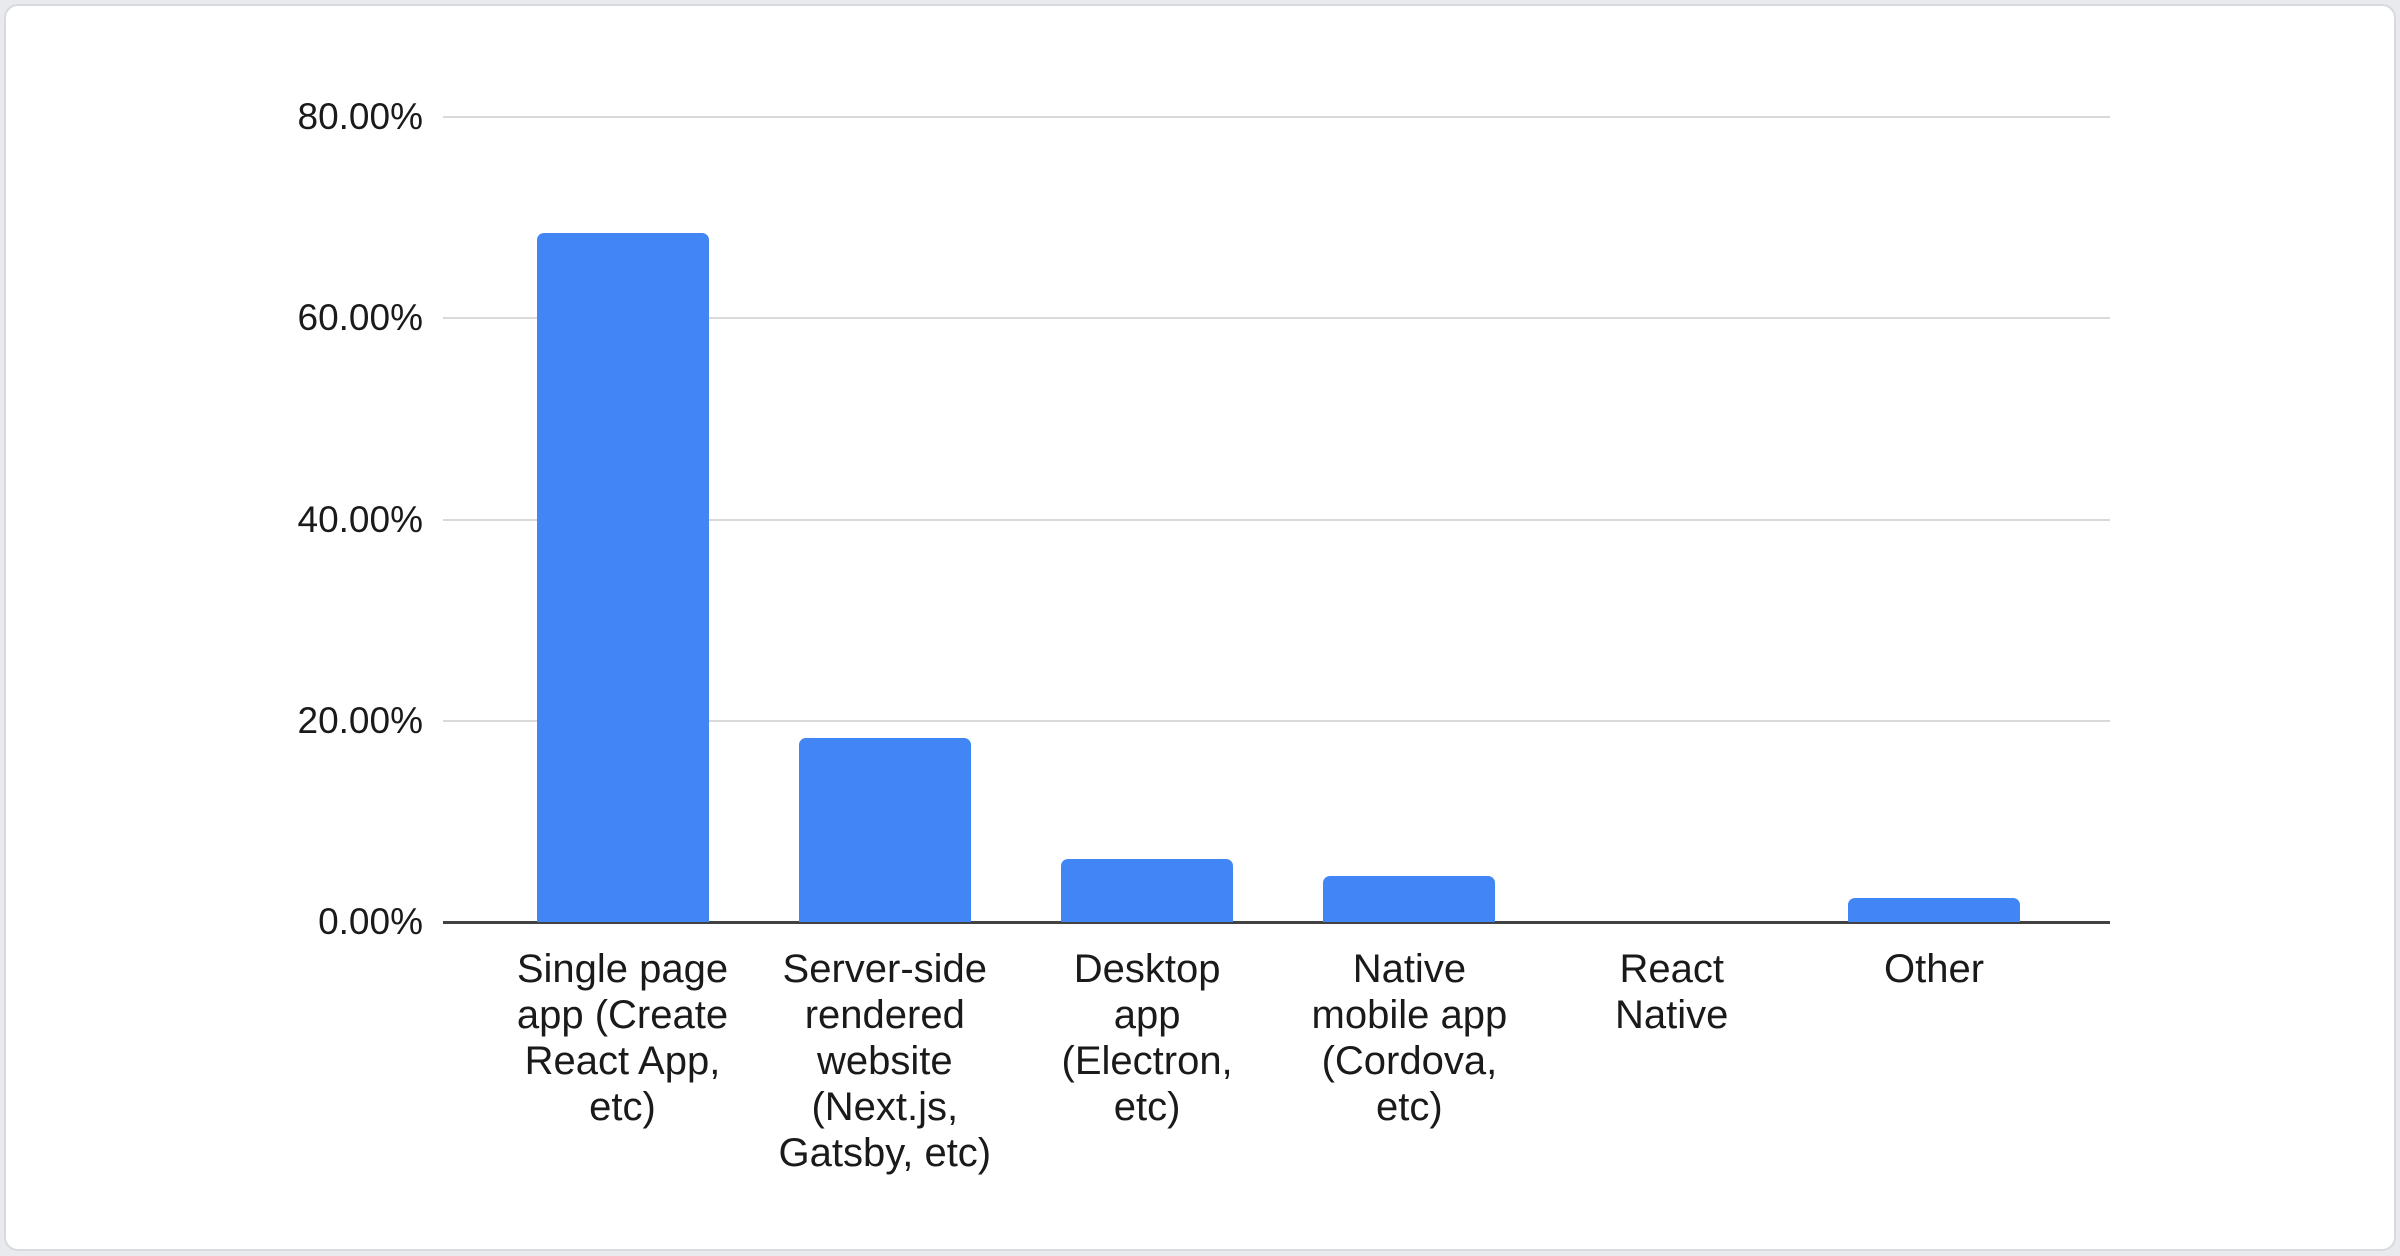  What do you see at coordinates (370, 921) in the screenshot?
I see `y-axis-tick-label: 0.00%` at bounding box center [370, 921].